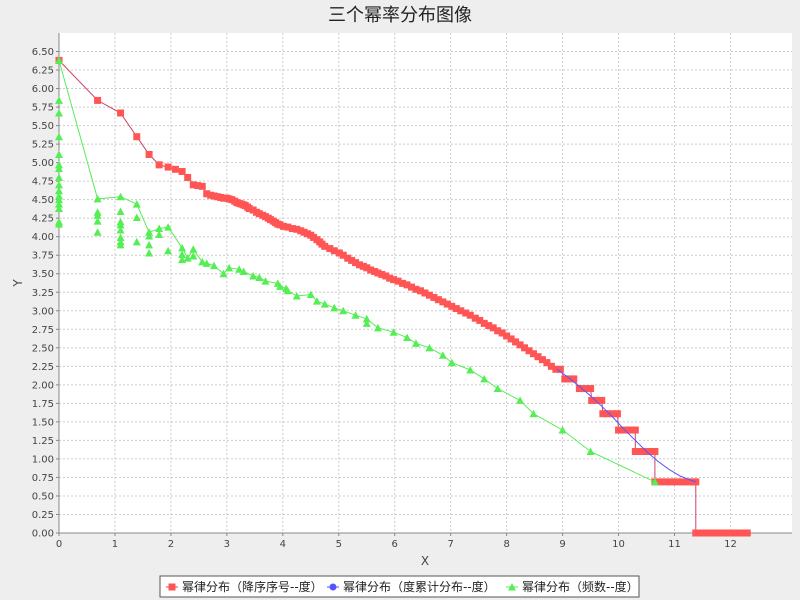 The image size is (800, 600). Describe the element at coordinates (115, 544) in the screenshot. I see `x-tick-label: 1` at that location.